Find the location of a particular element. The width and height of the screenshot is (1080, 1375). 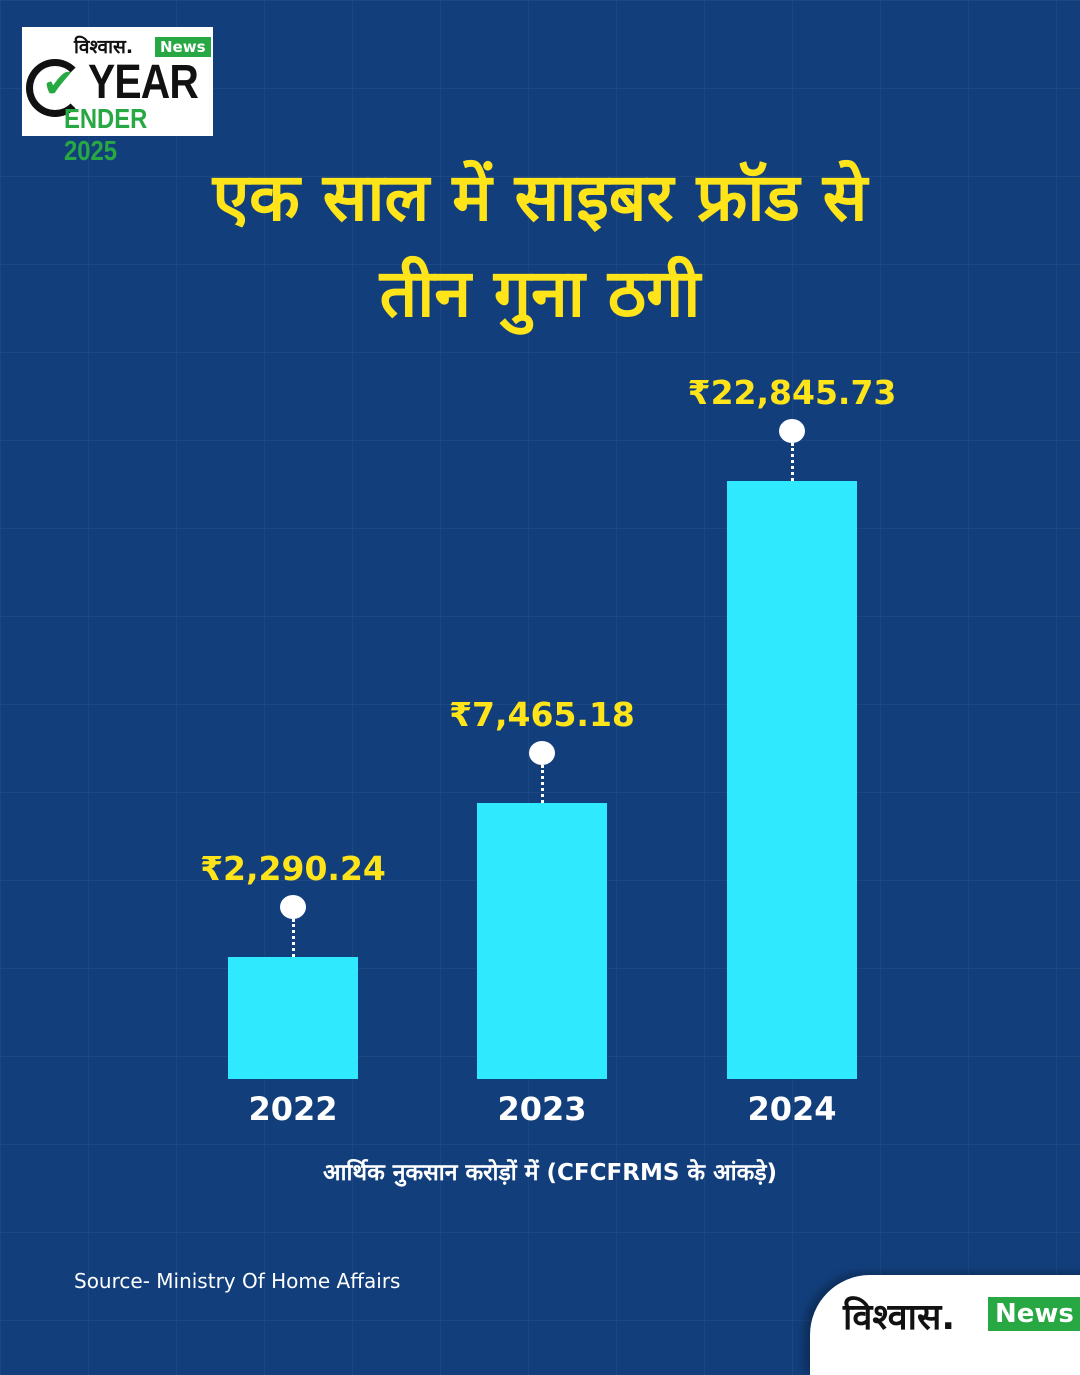

logo-year: YEAR is located at coordinates (143, 82).